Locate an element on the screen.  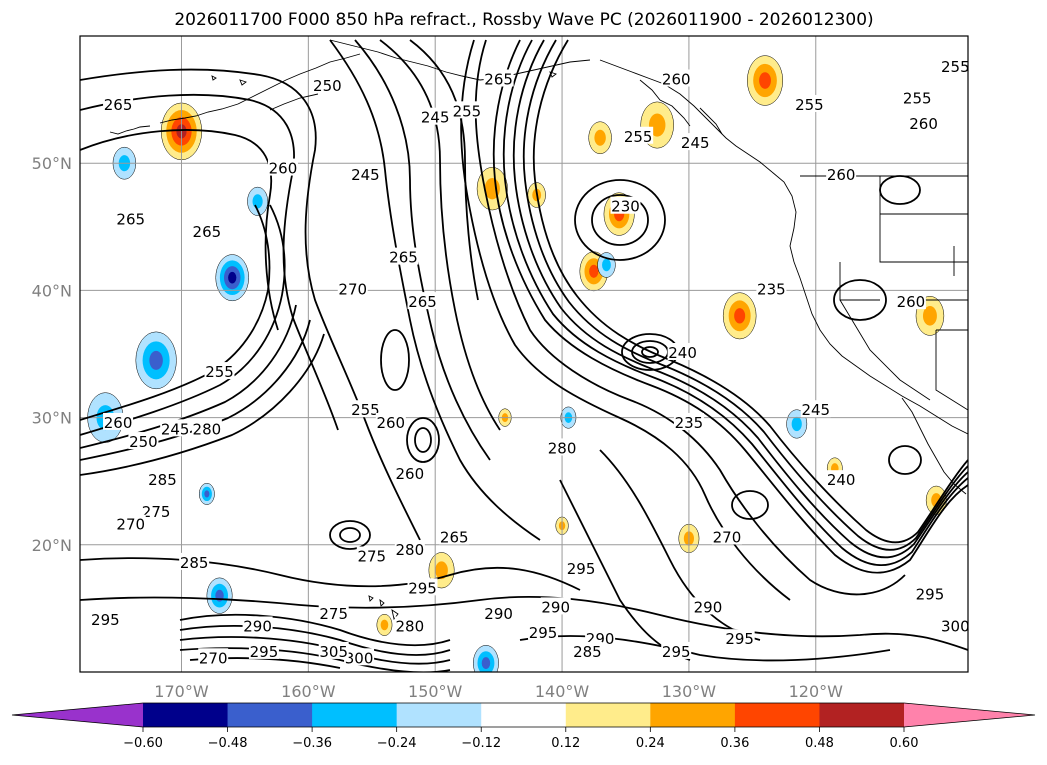
contour-label: 285 is located at coordinates (194, 563).